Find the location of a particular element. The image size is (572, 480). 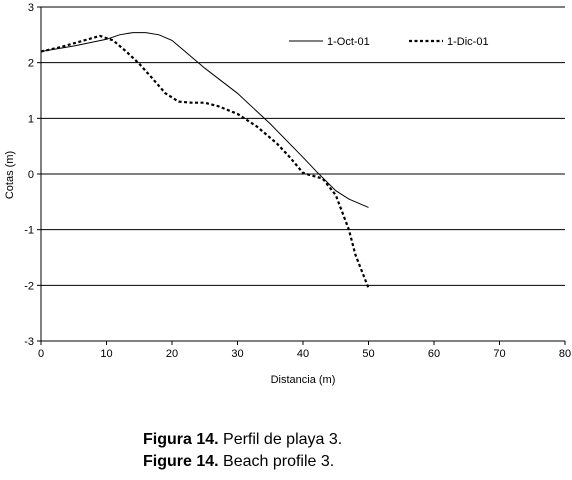

y-tick-label: -1 is located at coordinates (29, 231).